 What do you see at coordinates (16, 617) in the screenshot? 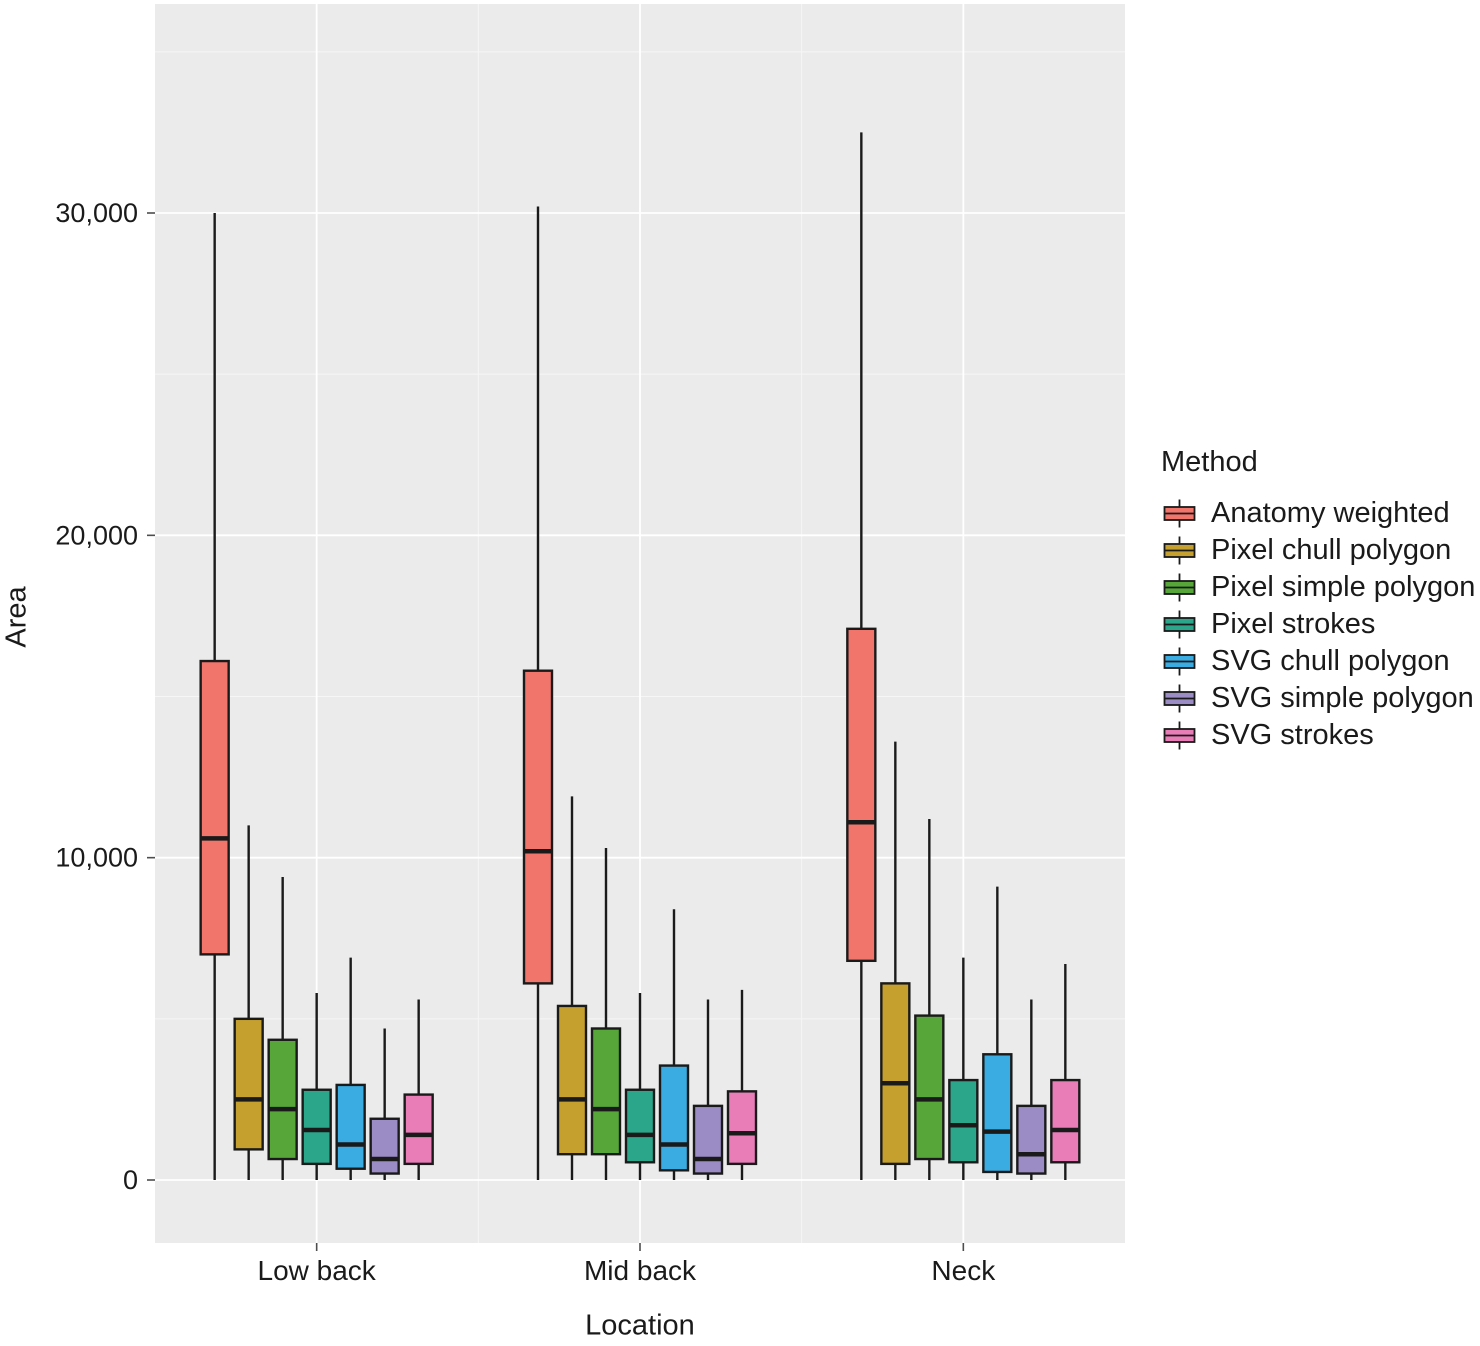
I see `y-axis-title: Area` at bounding box center [16, 617].